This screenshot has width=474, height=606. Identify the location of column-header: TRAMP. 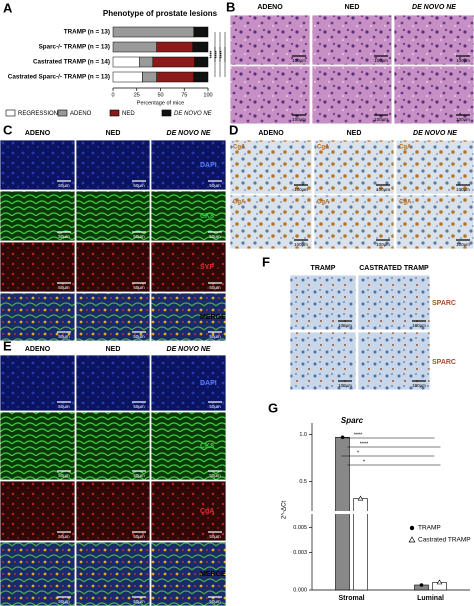
(323, 268).